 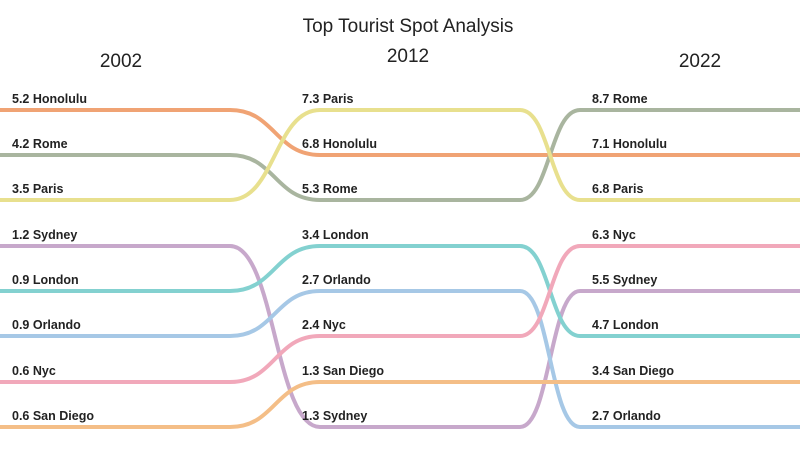 I want to click on label-2012-london: 3.4 London, so click(x=335, y=235).